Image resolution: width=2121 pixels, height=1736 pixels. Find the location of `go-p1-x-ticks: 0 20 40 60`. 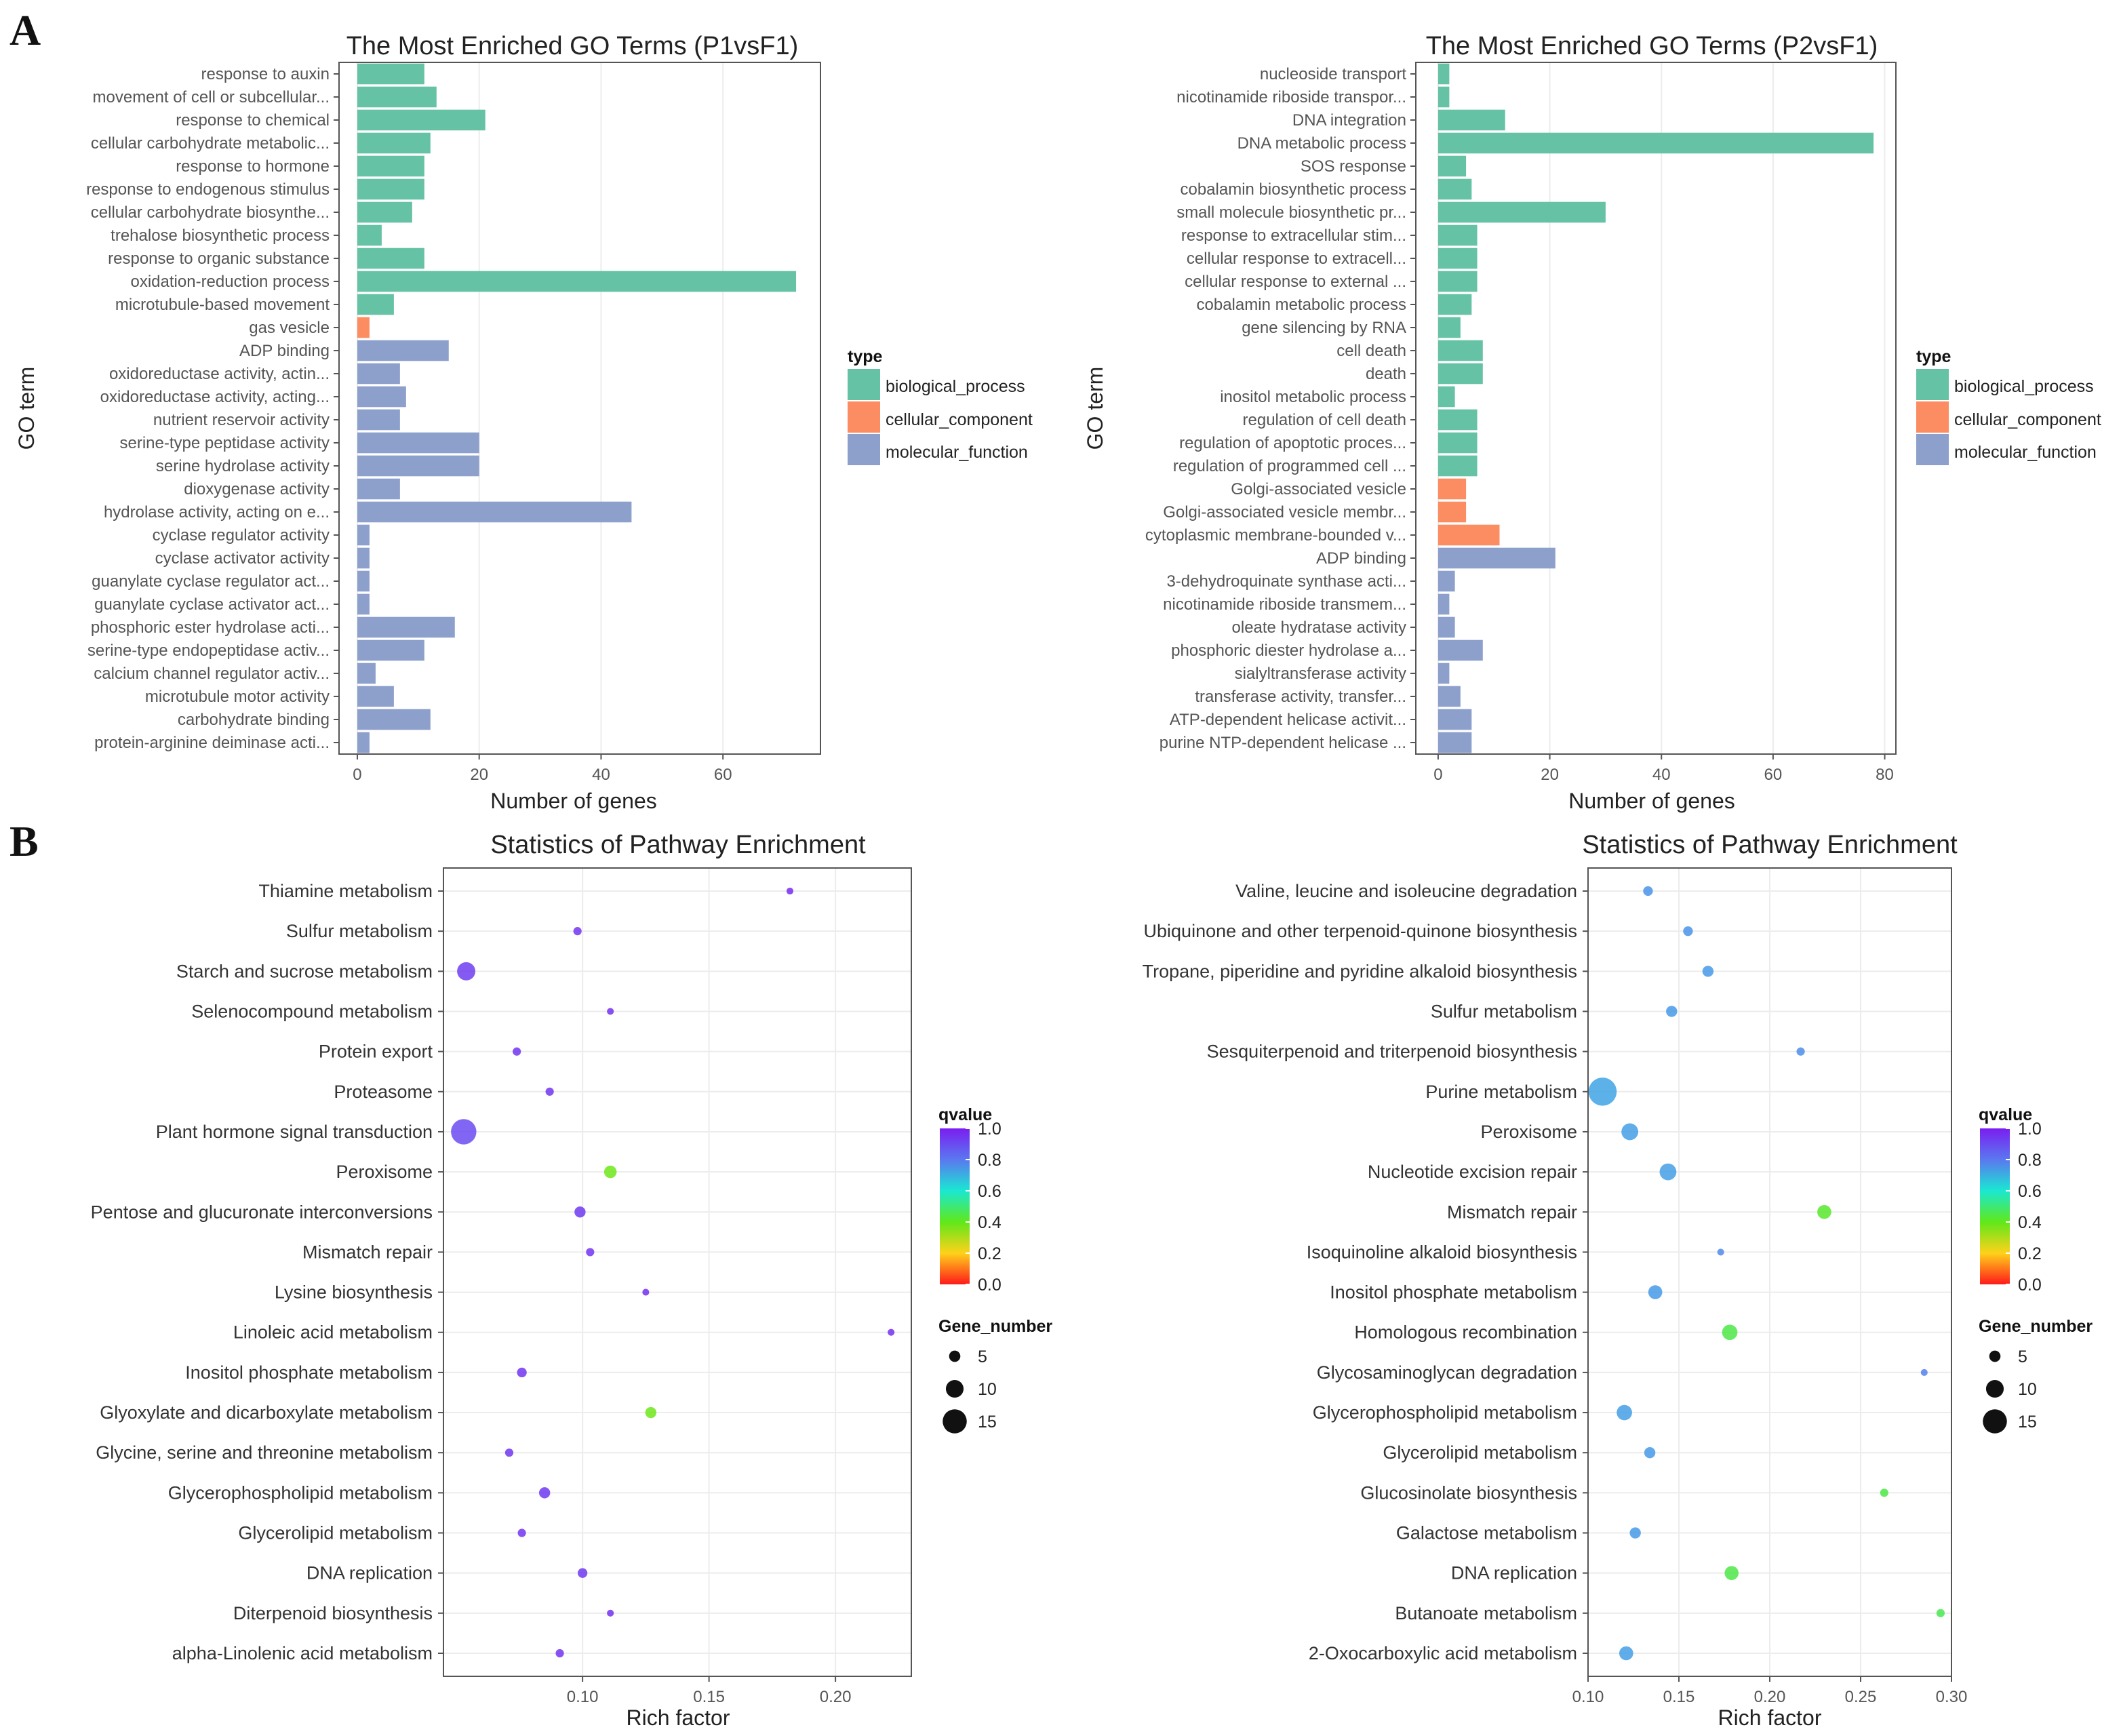

go-p1-x-ticks: 0 20 40 60 is located at coordinates (542, 769).